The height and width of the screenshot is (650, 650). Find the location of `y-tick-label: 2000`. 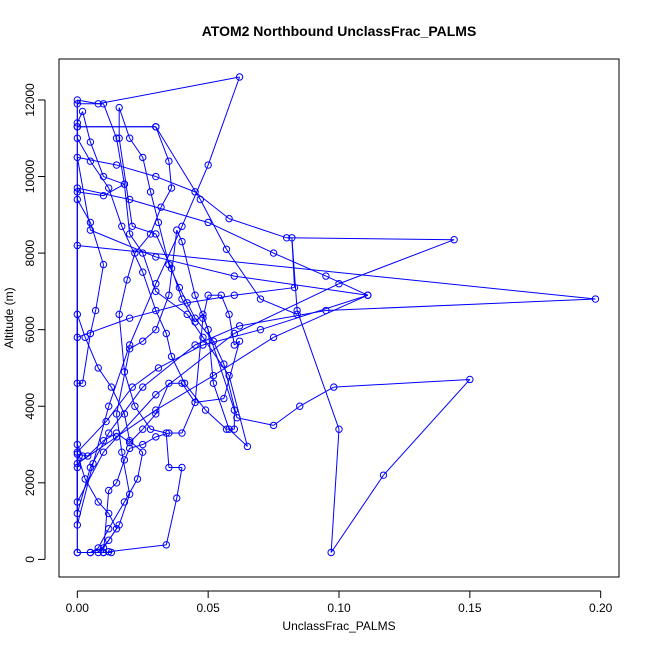

y-tick-label: 2000 is located at coordinates (30, 482).